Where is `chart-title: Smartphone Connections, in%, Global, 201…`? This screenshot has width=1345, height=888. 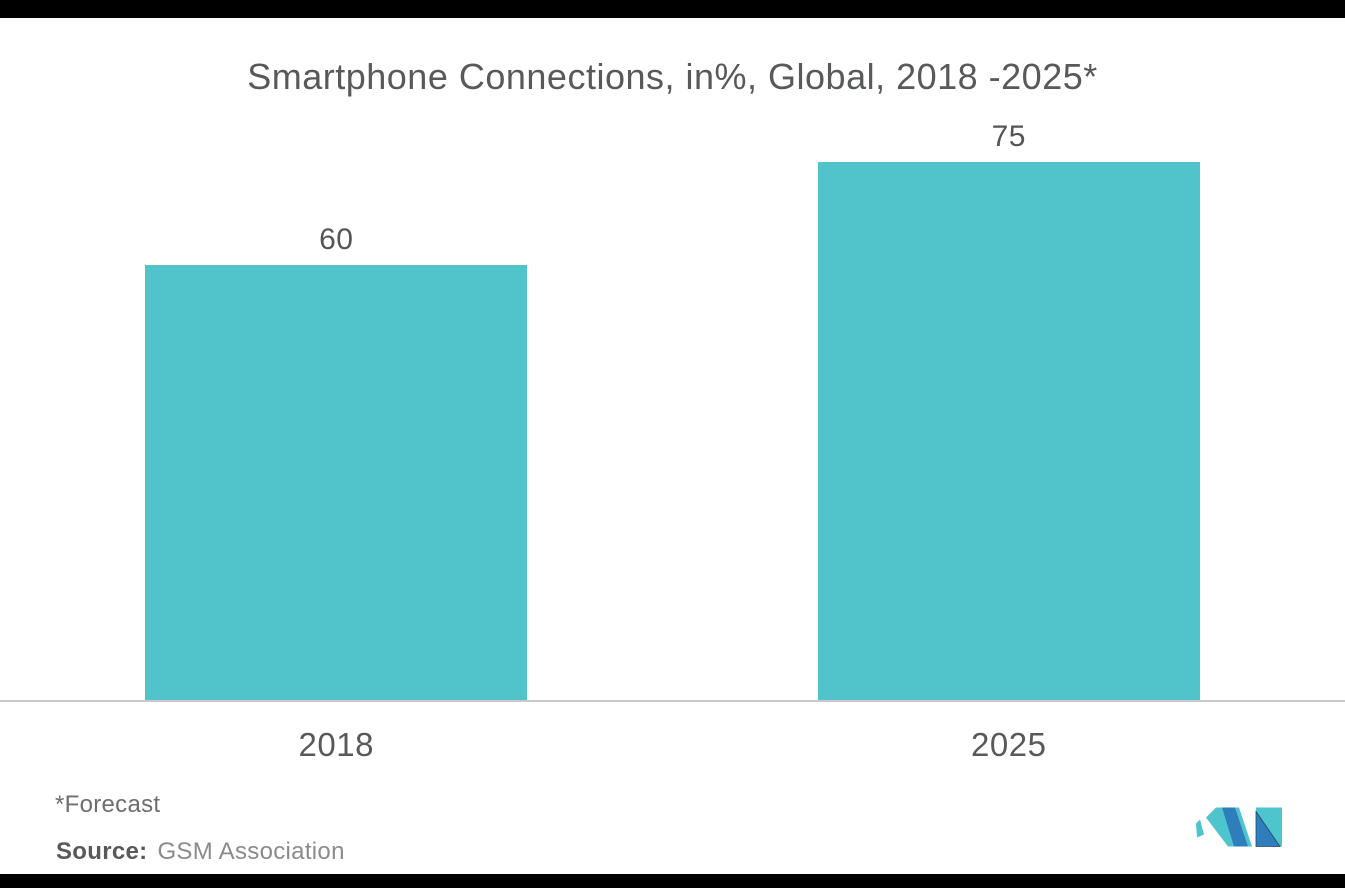
chart-title: Smartphone Connections, in%, Global, 201… is located at coordinates (672, 76).